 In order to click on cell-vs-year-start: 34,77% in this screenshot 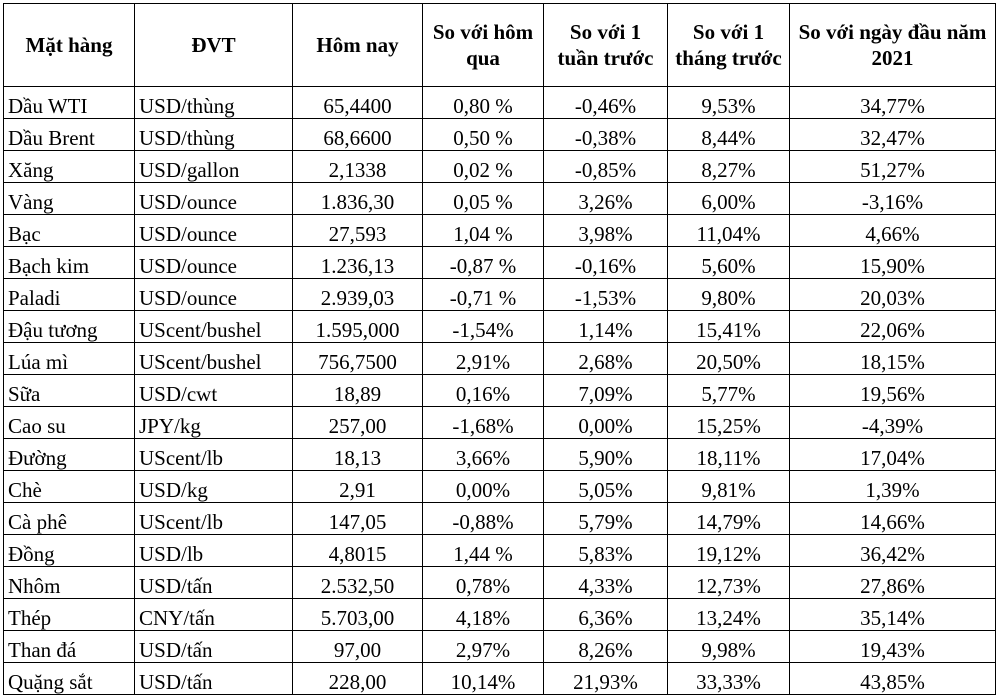, I will do `click(892, 102)`.